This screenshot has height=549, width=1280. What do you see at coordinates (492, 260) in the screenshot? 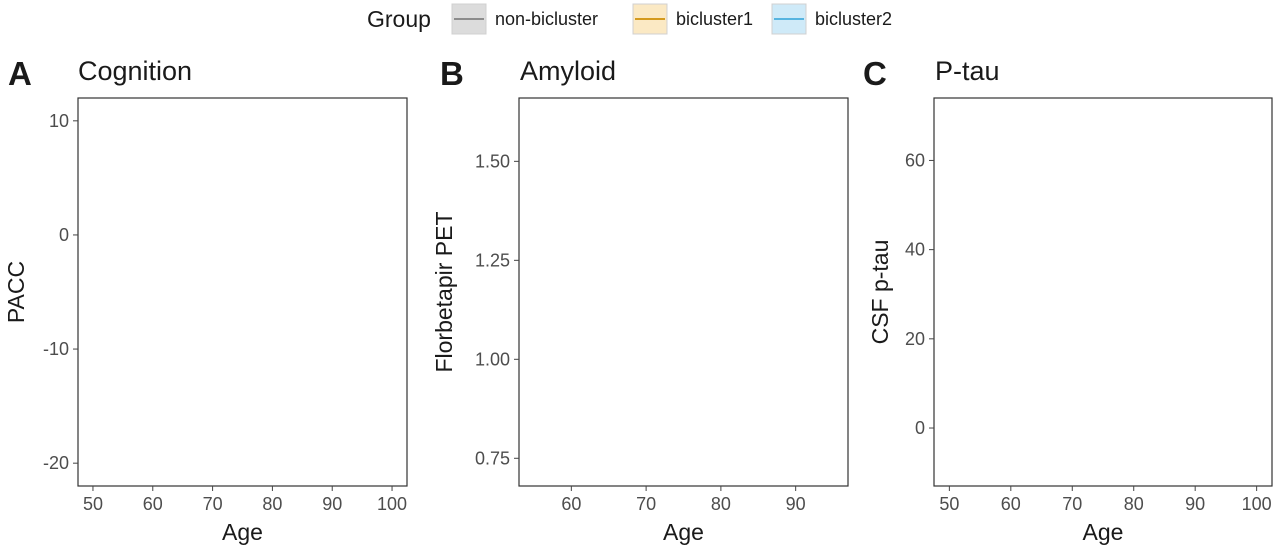
I see `panel-b-y-tick-label: 1.25` at bounding box center [492, 260].